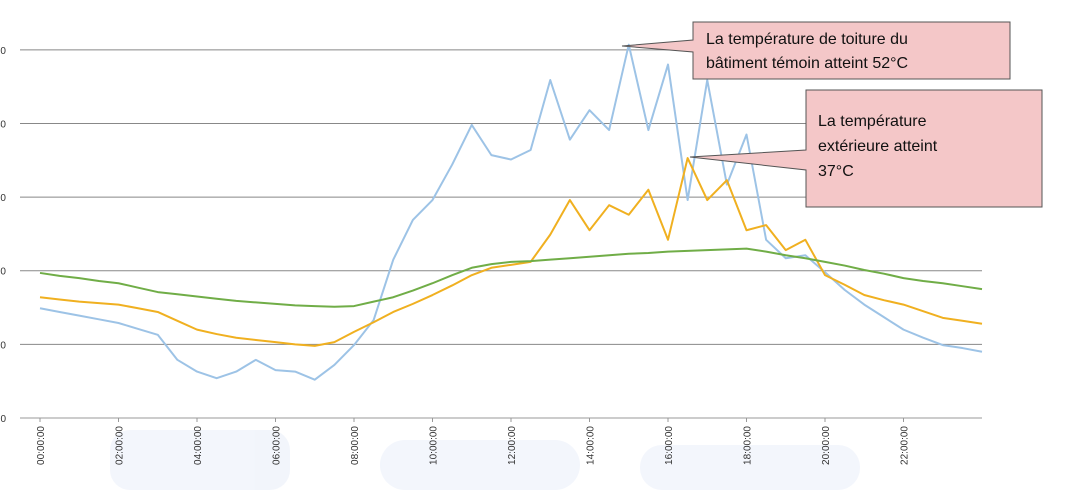  Describe the element at coordinates (512, 445) in the screenshot. I see `x-tick-label: 12:00:00` at that location.